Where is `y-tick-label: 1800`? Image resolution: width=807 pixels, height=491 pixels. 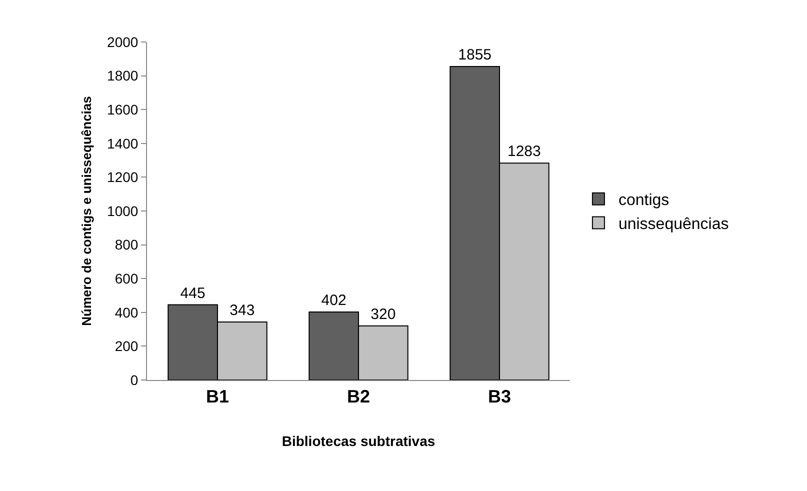 y-tick-label: 1800 is located at coordinates (122, 76).